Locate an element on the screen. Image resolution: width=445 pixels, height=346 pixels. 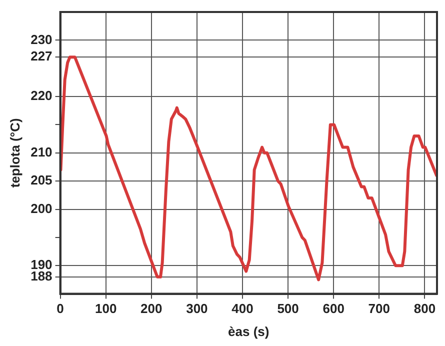
y-tick-label: 227 is located at coordinates (41, 56).